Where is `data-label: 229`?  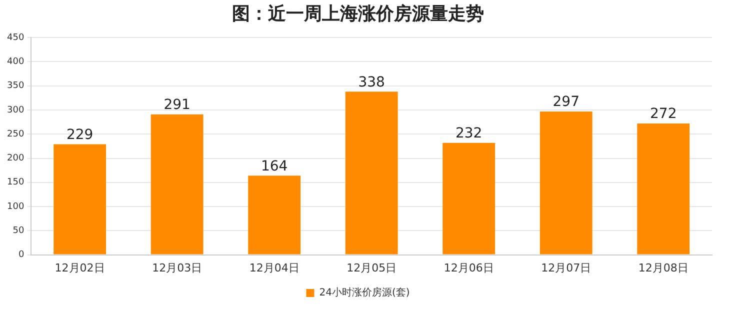 data-label: 229 is located at coordinates (80, 134).